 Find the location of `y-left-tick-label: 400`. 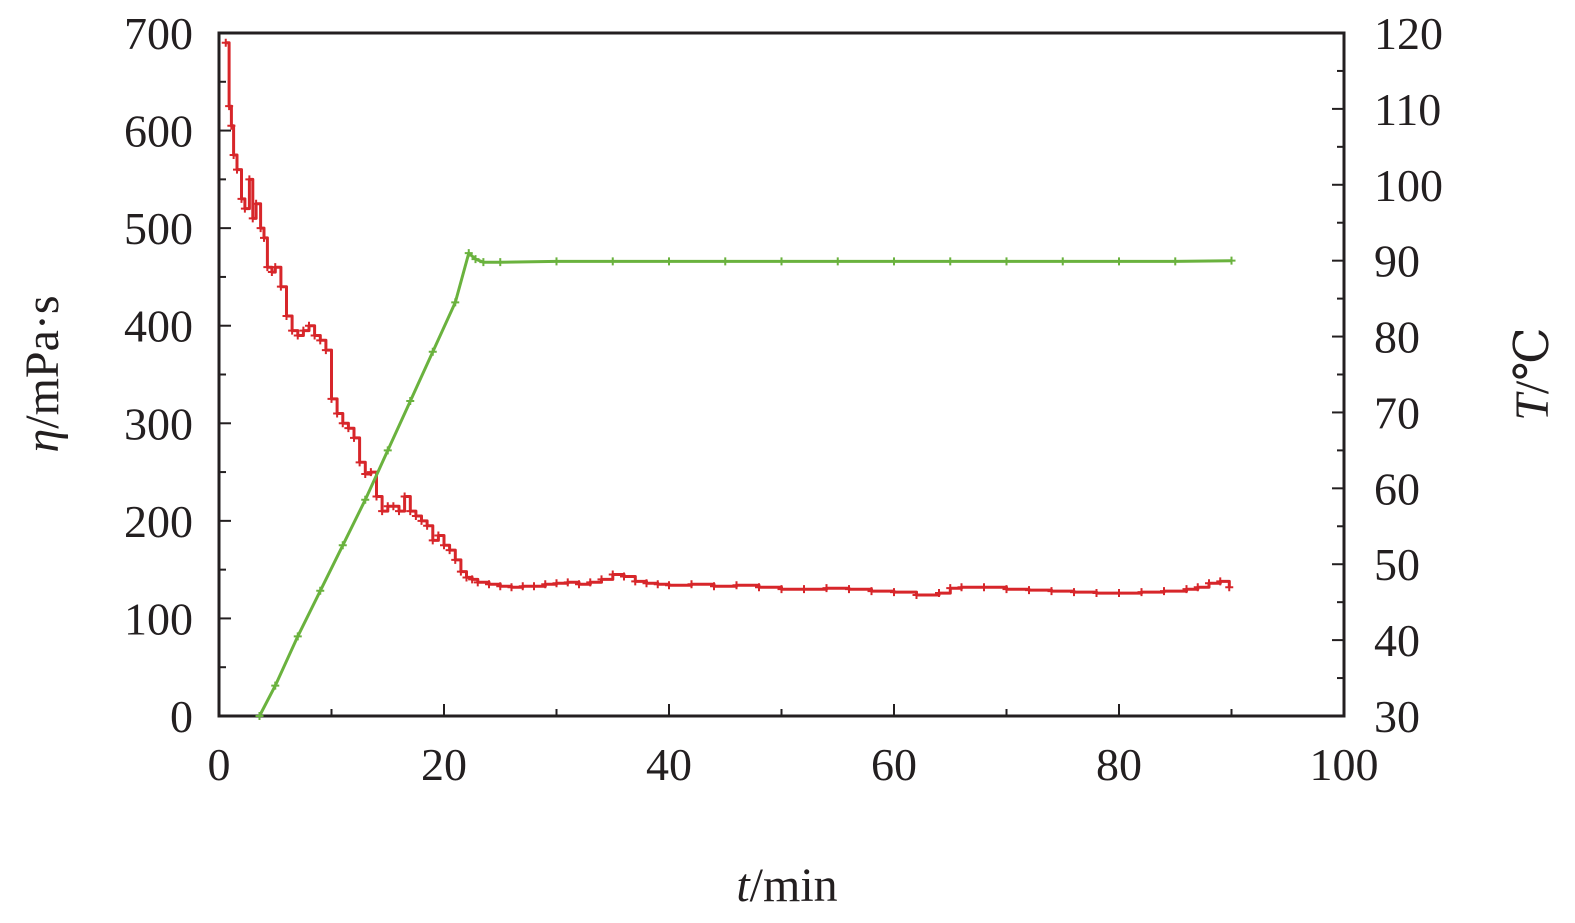

y-left-tick-label: 400 is located at coordinates (158, 326).